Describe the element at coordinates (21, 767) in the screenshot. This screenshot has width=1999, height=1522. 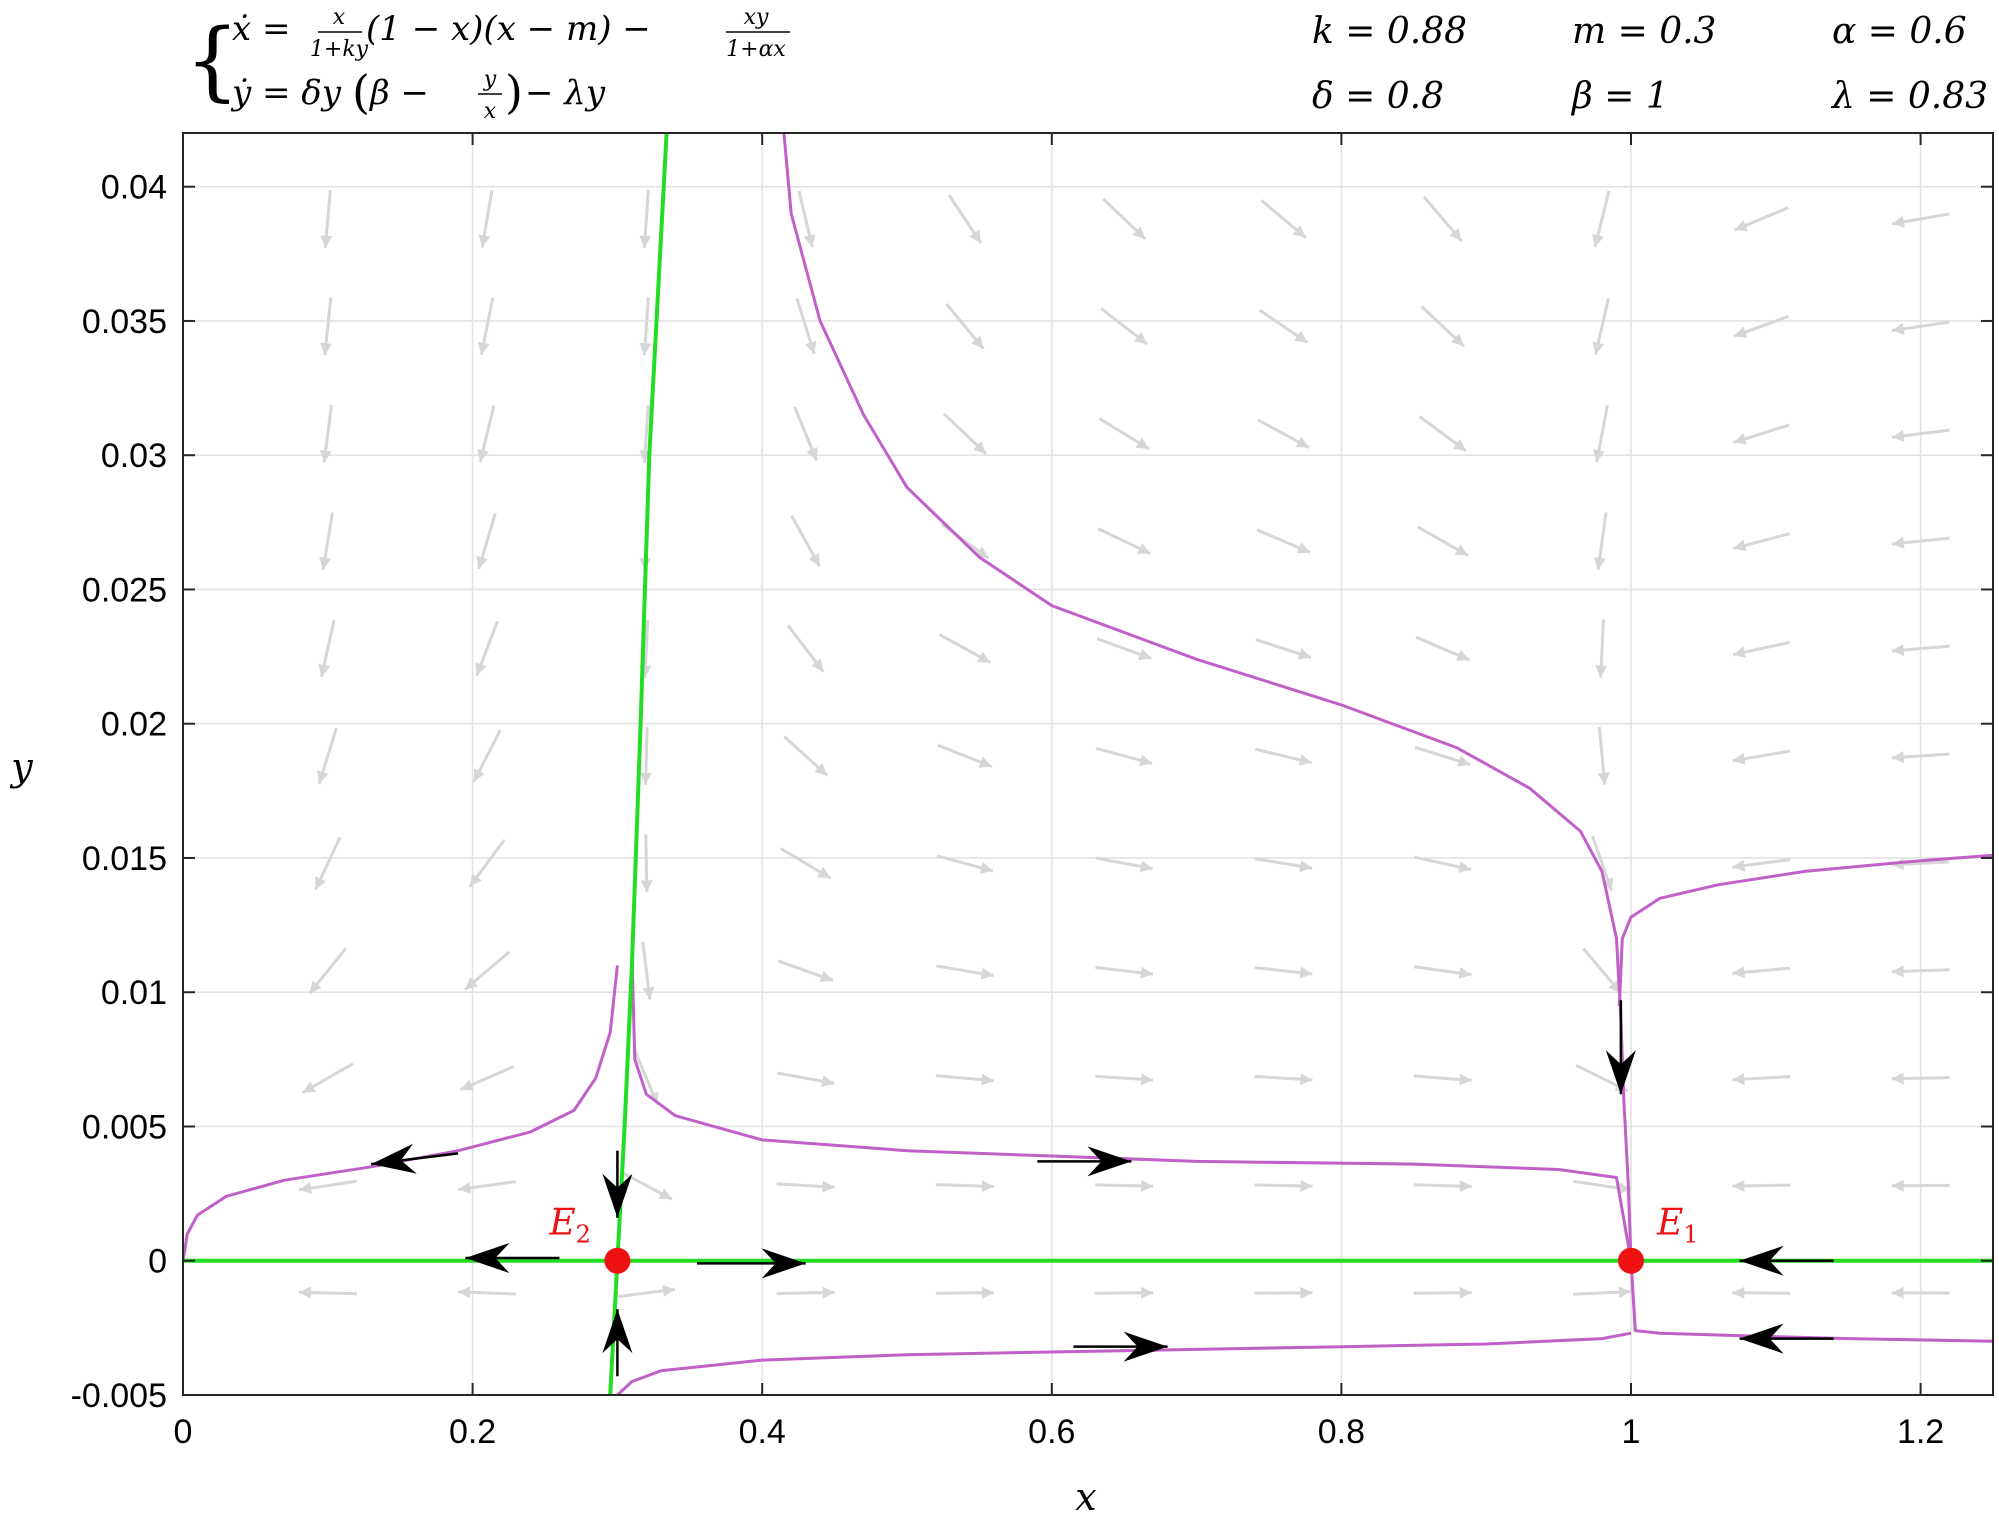
I see `y-axis-label: y` at that location.